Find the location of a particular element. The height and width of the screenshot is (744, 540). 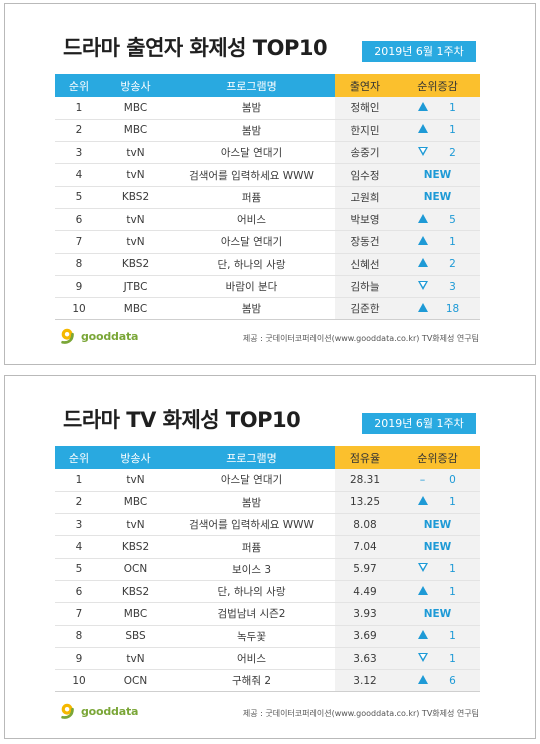

rank-cell: 7 is located at coordinates (79, 242).